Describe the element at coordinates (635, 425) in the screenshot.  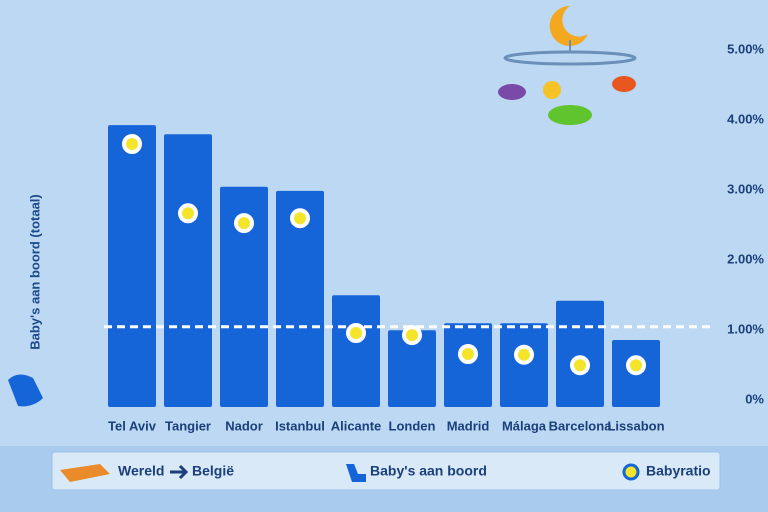
I see `x-tick-label: Lissabon` at that location.